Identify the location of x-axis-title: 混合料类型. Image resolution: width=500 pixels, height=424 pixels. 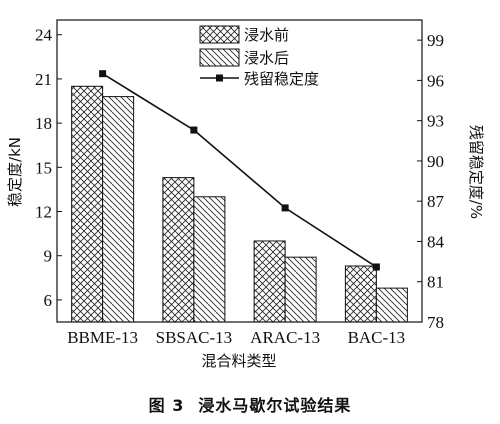
(238, 361).